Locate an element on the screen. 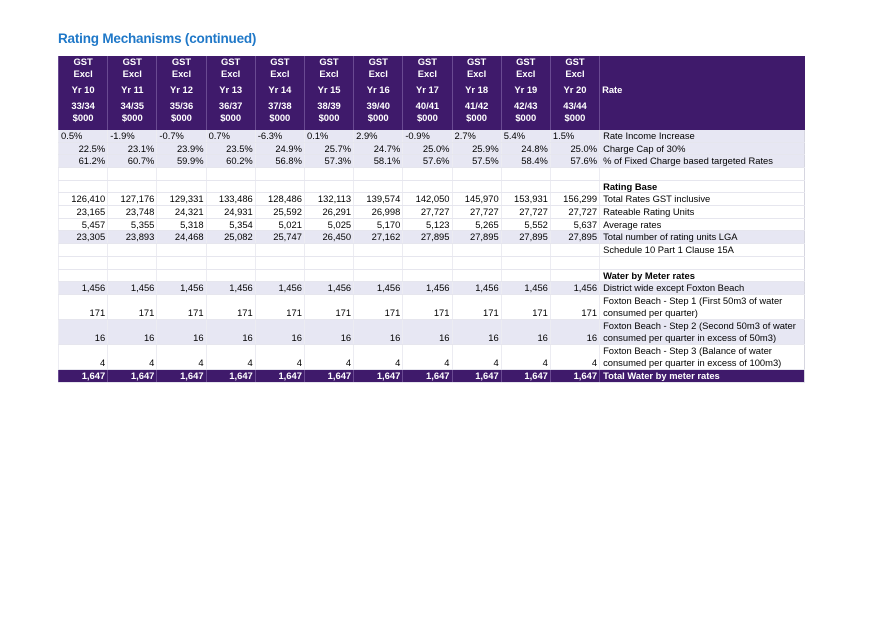  header-cell-year: Yr 17 is located at coordinates (427, 90).